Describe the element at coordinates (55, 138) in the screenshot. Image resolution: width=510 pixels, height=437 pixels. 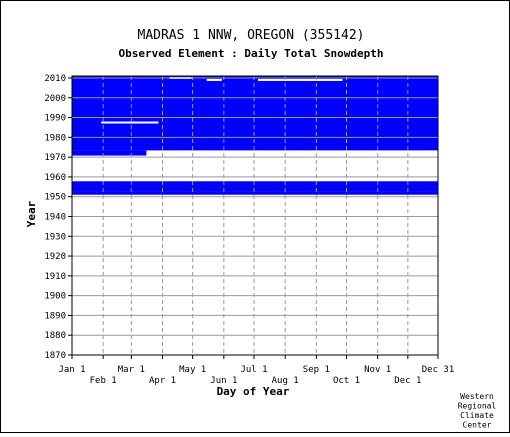
I see `y-tick-label: 1980` at that location.